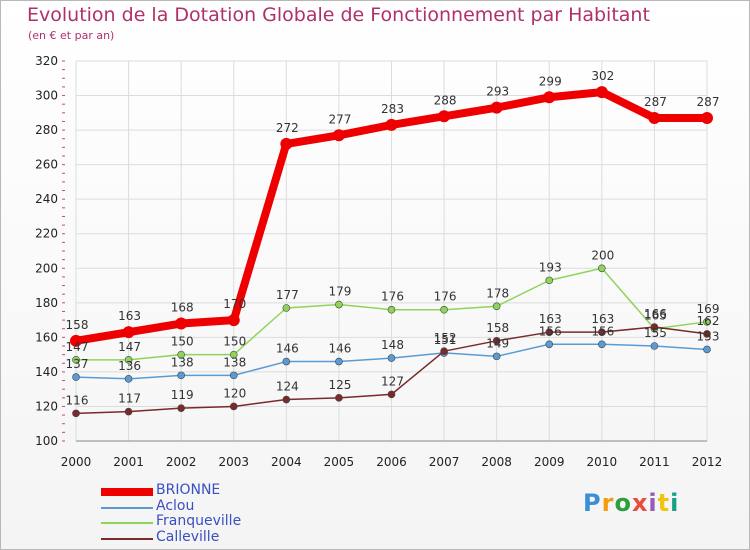 The width and height of the screenshot is (750, 550). What do you see at coordinates (707, 462) in the screenshot?
I see `x-tick-label: 2012` at bounding box center [707, 462].